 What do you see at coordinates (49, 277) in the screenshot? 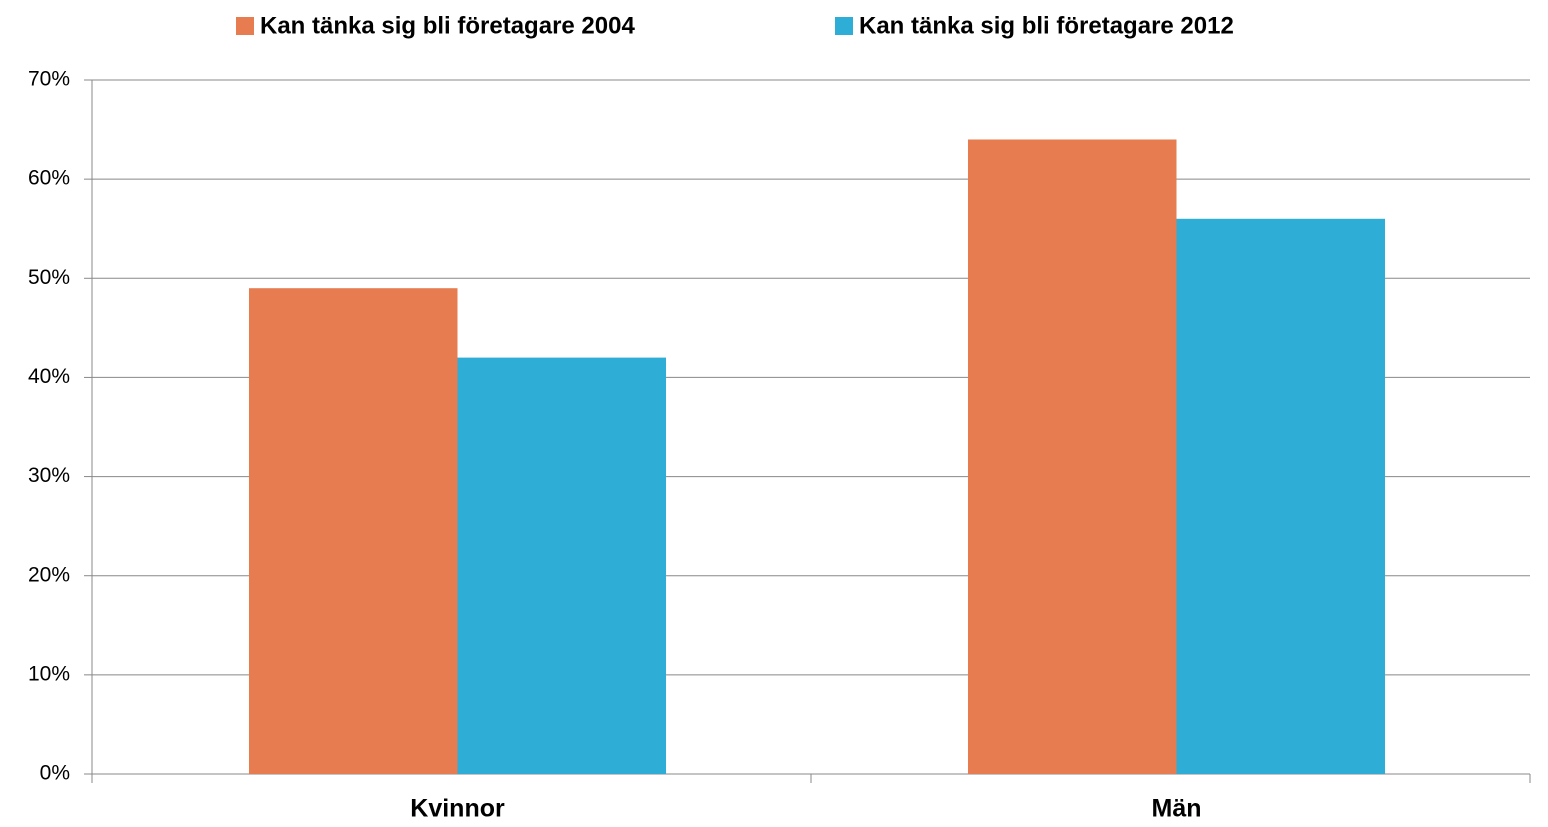
I see `y-tick-label: 50%` at bounding box center [49, 277].